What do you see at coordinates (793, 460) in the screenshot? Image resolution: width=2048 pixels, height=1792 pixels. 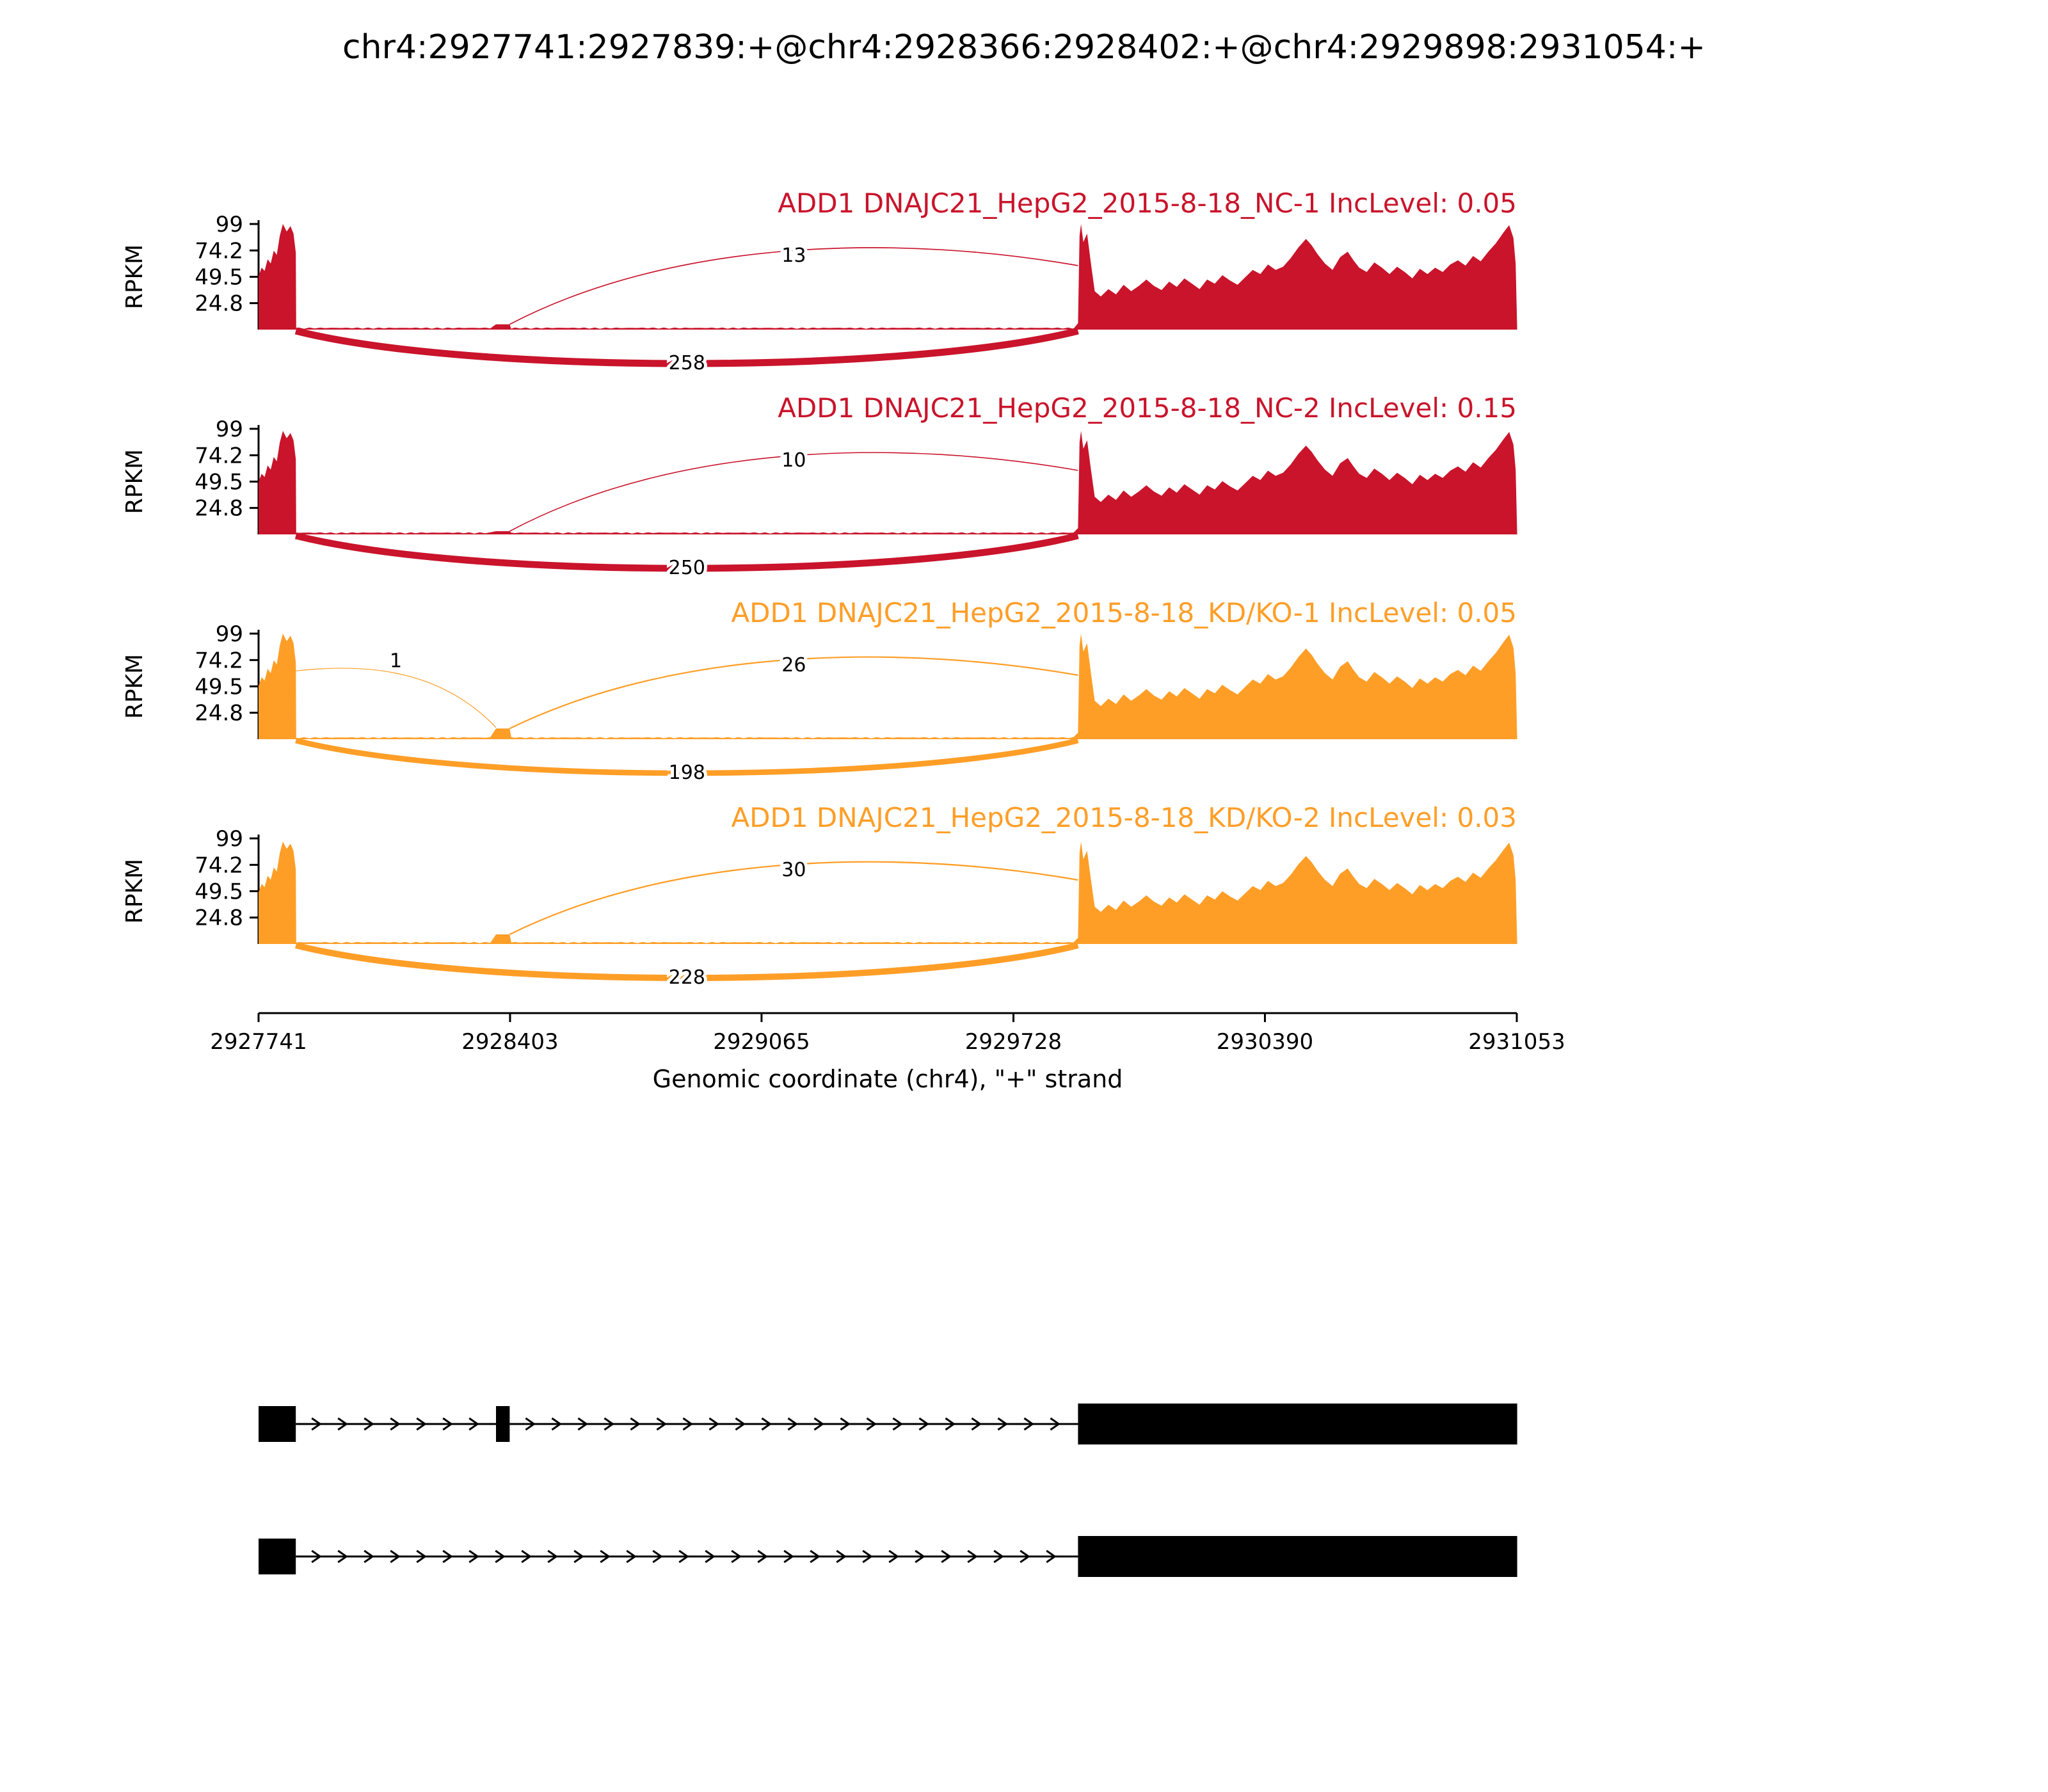 I see `junction-read-count: 10` at bounding box center [793, 460].